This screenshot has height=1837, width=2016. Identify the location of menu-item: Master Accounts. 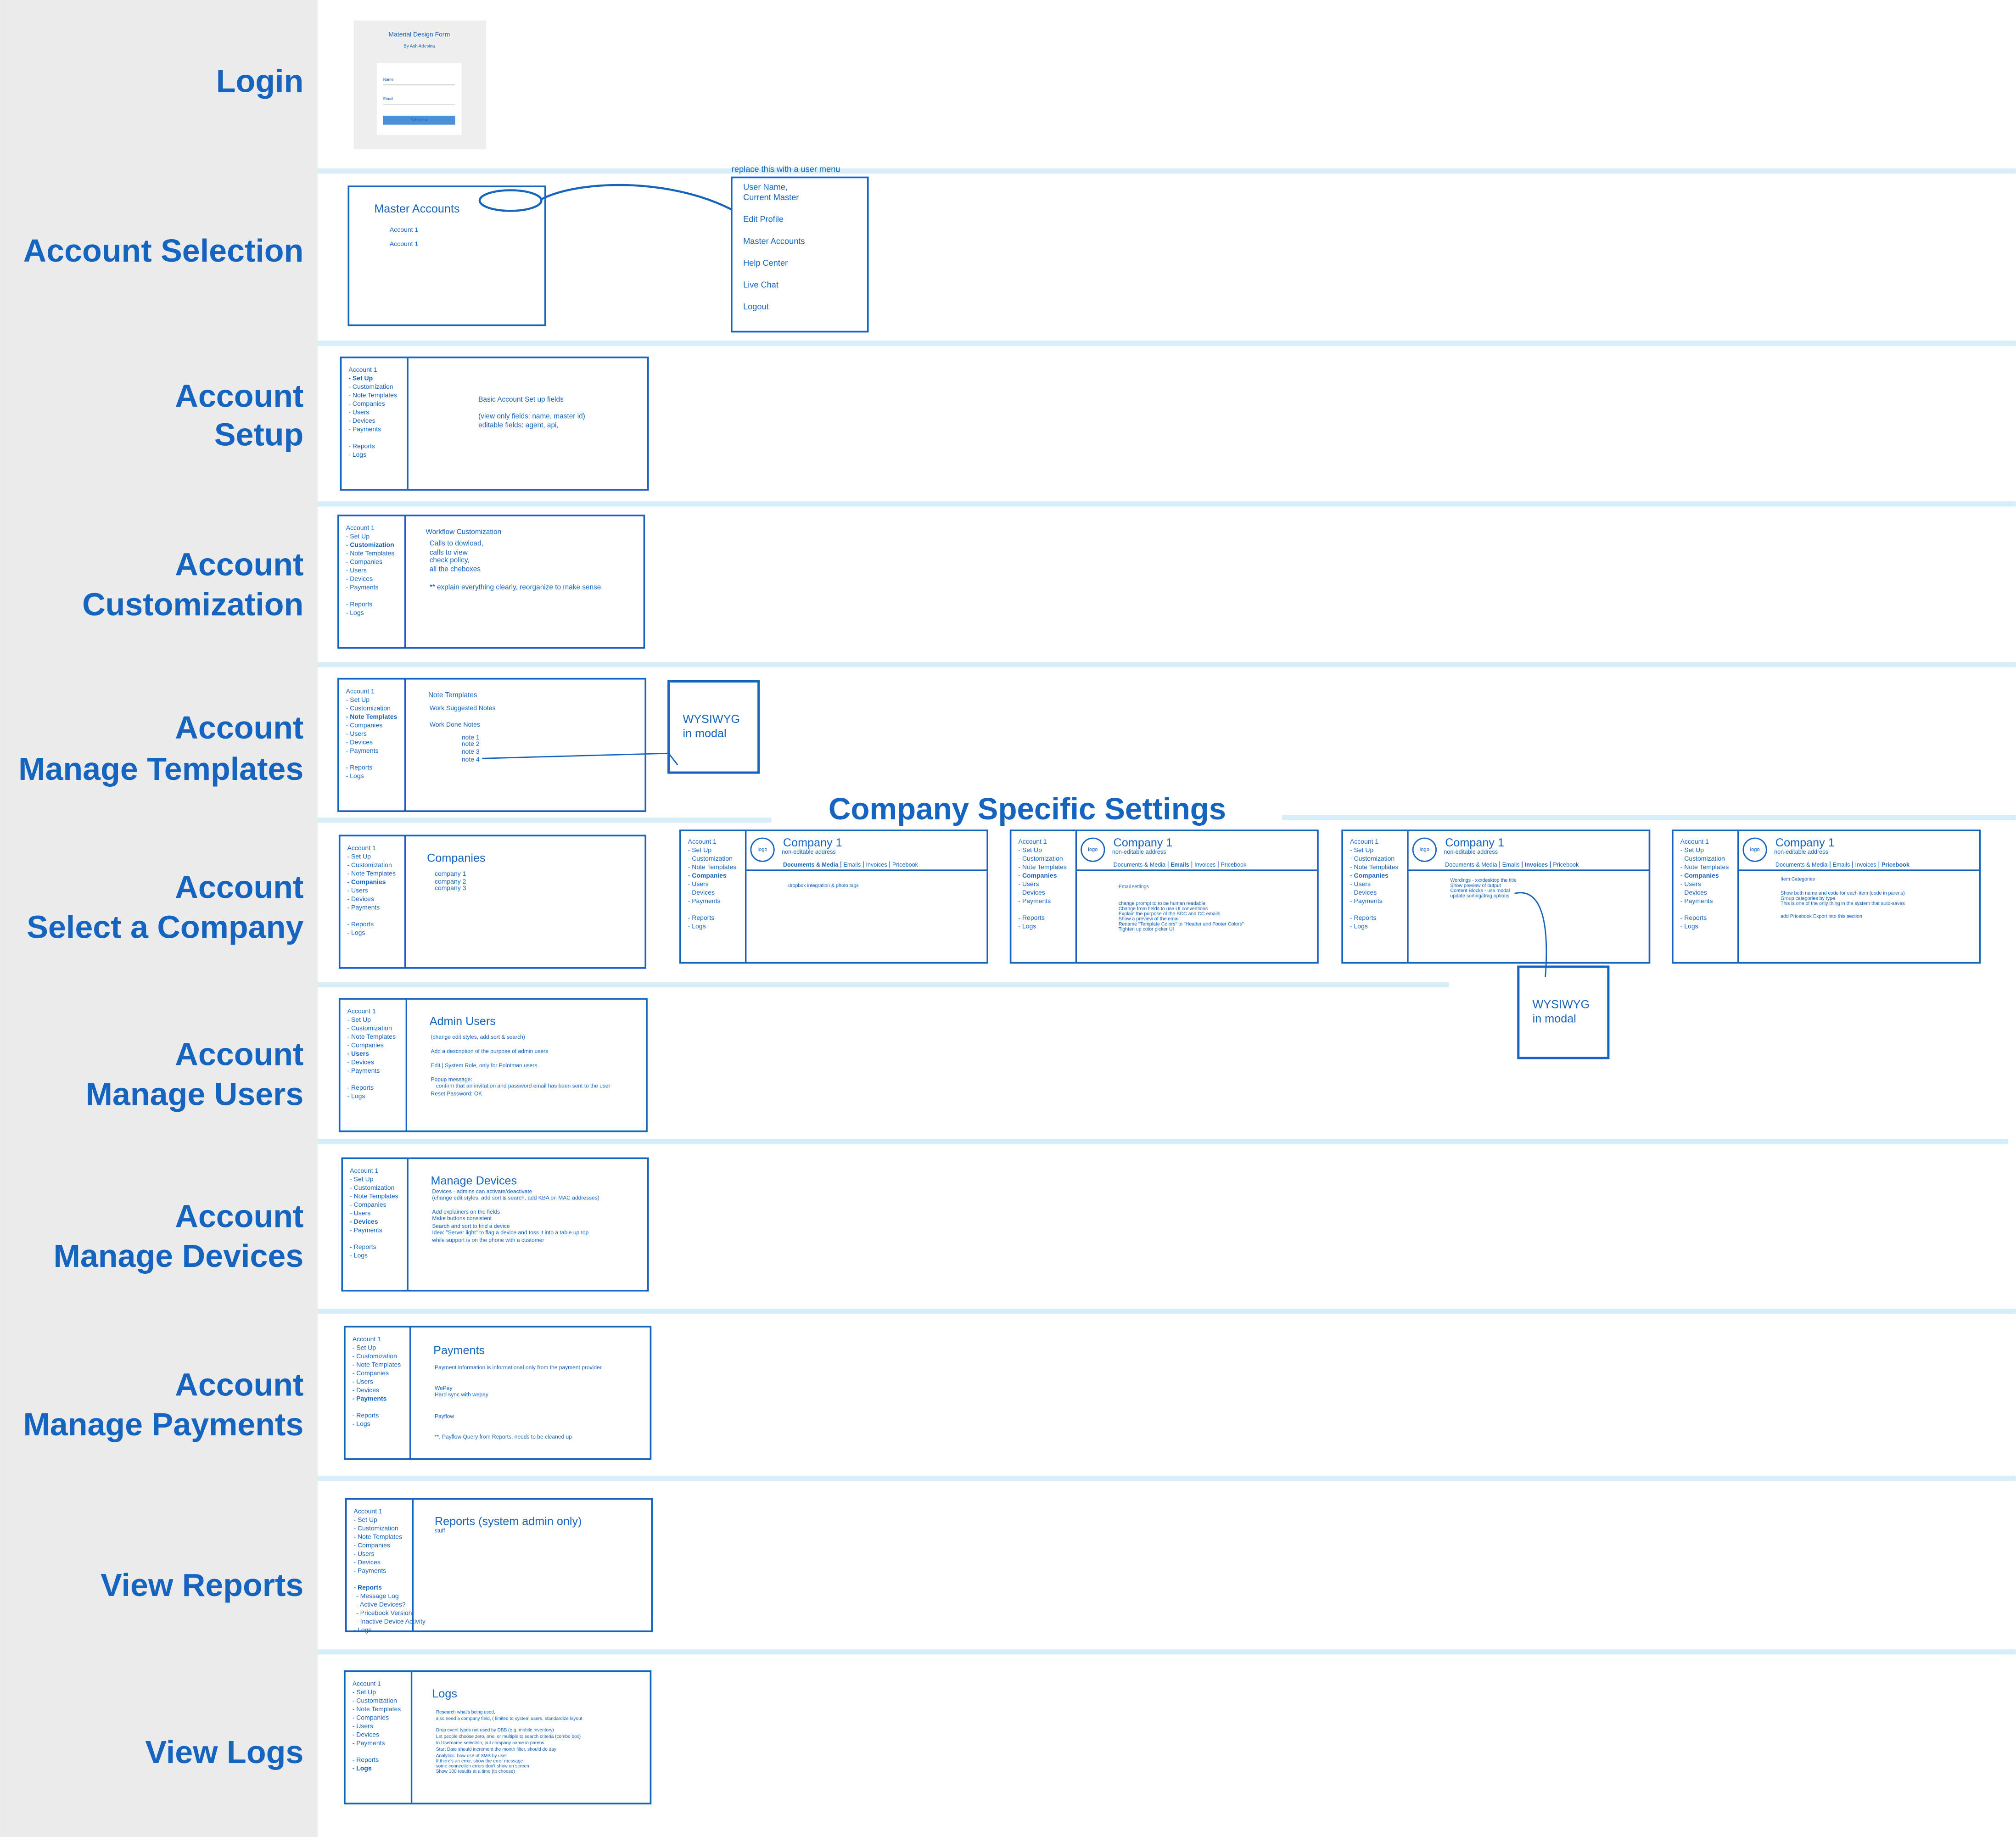
(774, 241).